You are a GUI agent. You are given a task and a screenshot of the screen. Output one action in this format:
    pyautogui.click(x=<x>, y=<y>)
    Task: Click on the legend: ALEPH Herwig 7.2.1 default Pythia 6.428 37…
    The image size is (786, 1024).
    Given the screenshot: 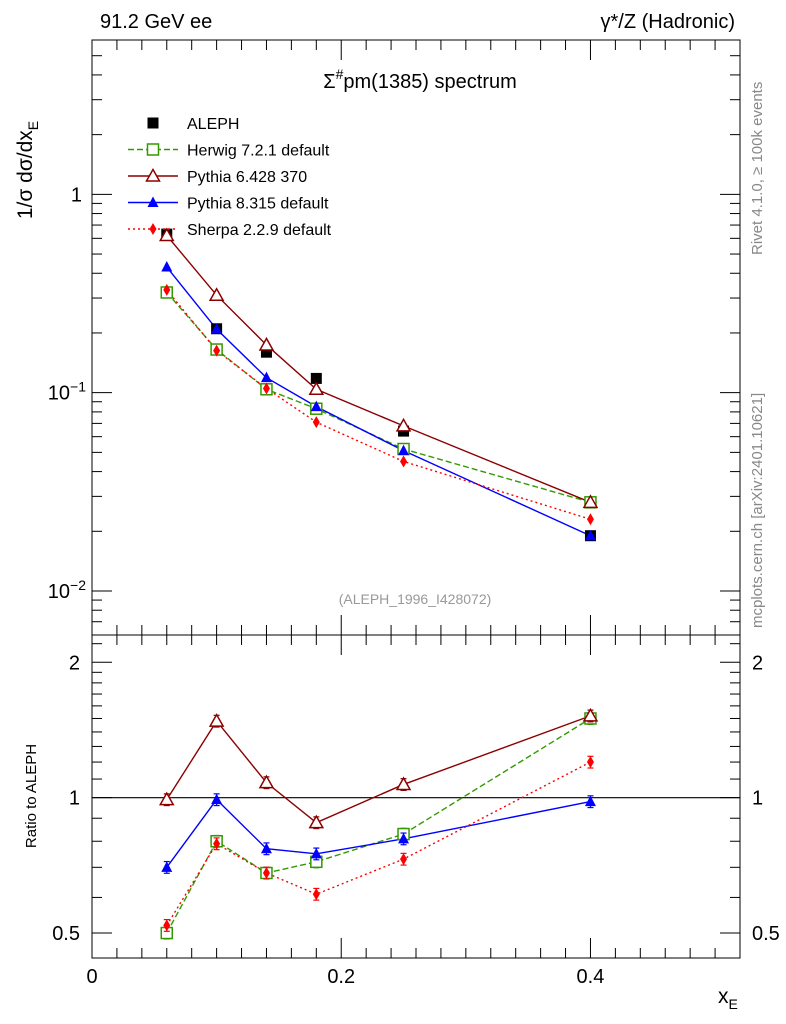 What is the action you would take?
    pyautogui.click(x=230, y=177)
    